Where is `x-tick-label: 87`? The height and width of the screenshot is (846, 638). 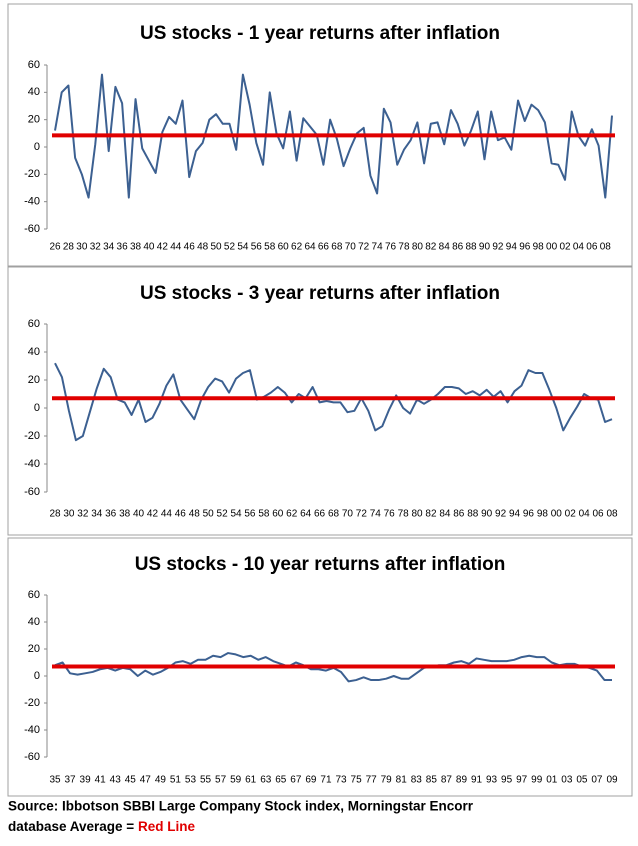 x-tick-label: 87 is located at coordinates (447, 780).